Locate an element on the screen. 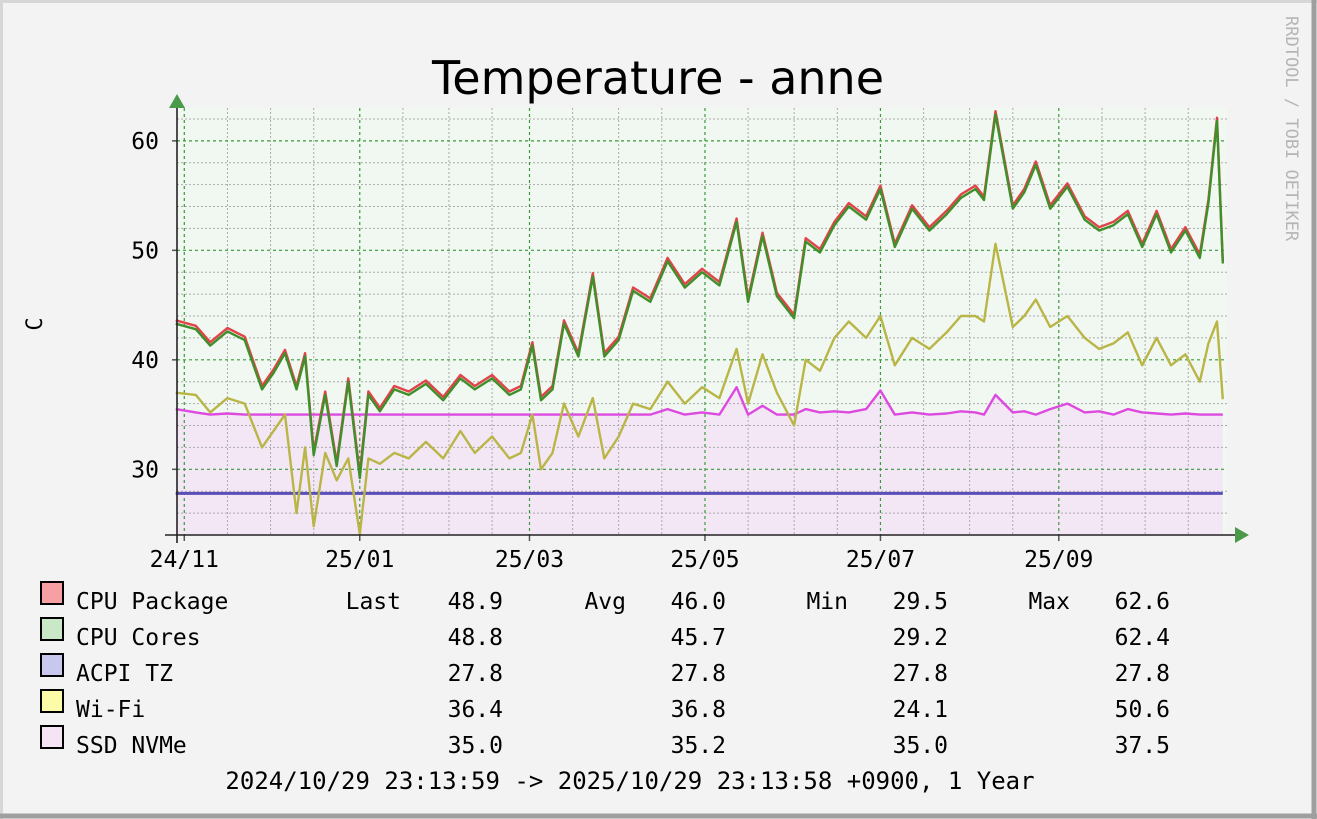  legend-label: ACPI TZ is located at coordinates (124, 674).